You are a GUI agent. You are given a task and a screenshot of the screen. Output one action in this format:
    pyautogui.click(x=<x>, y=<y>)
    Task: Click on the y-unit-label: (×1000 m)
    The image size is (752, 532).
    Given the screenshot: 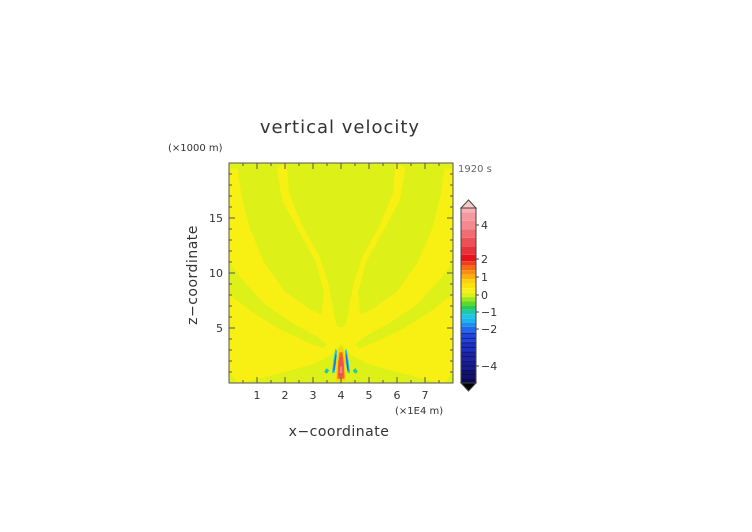 What is the action you would take?
    pyautogui.click(x=195, y=148)
    